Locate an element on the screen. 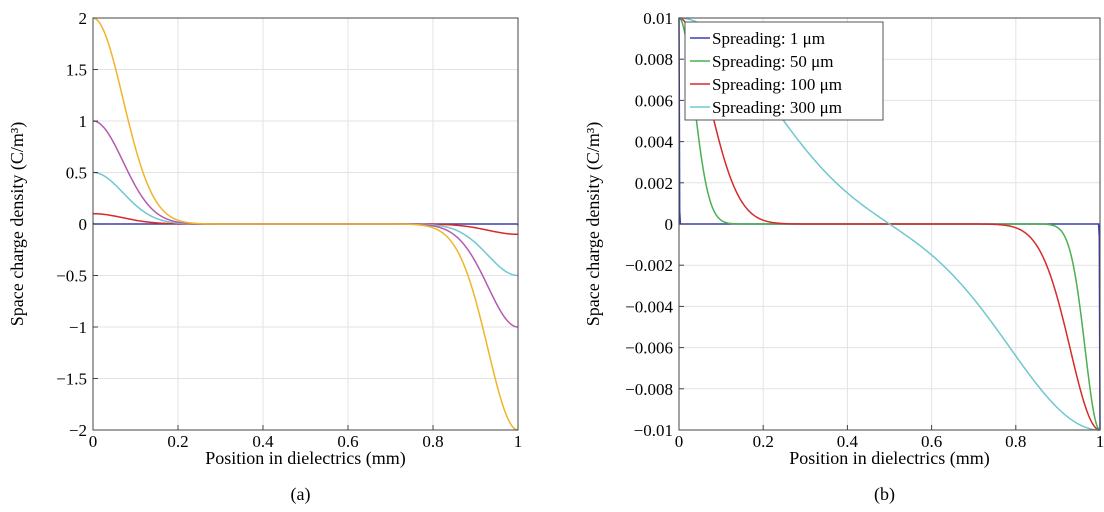 The width and height of the screenshot is (1104, 512). y-tick-label: −2 is located at coordinates (78, 430).